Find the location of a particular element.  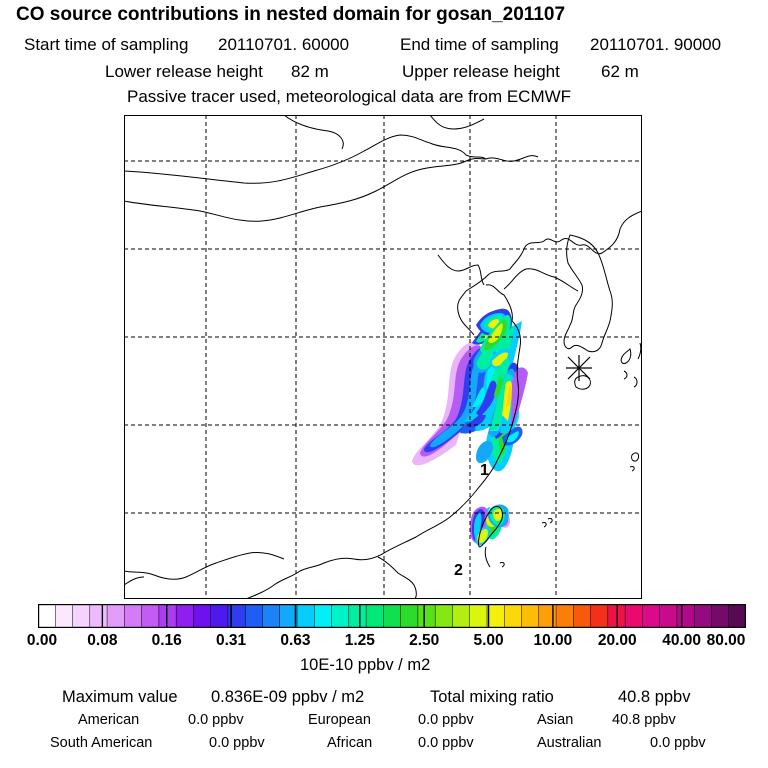

start-time-value: 20110701. 60000 is located at coordinates (284, 44).